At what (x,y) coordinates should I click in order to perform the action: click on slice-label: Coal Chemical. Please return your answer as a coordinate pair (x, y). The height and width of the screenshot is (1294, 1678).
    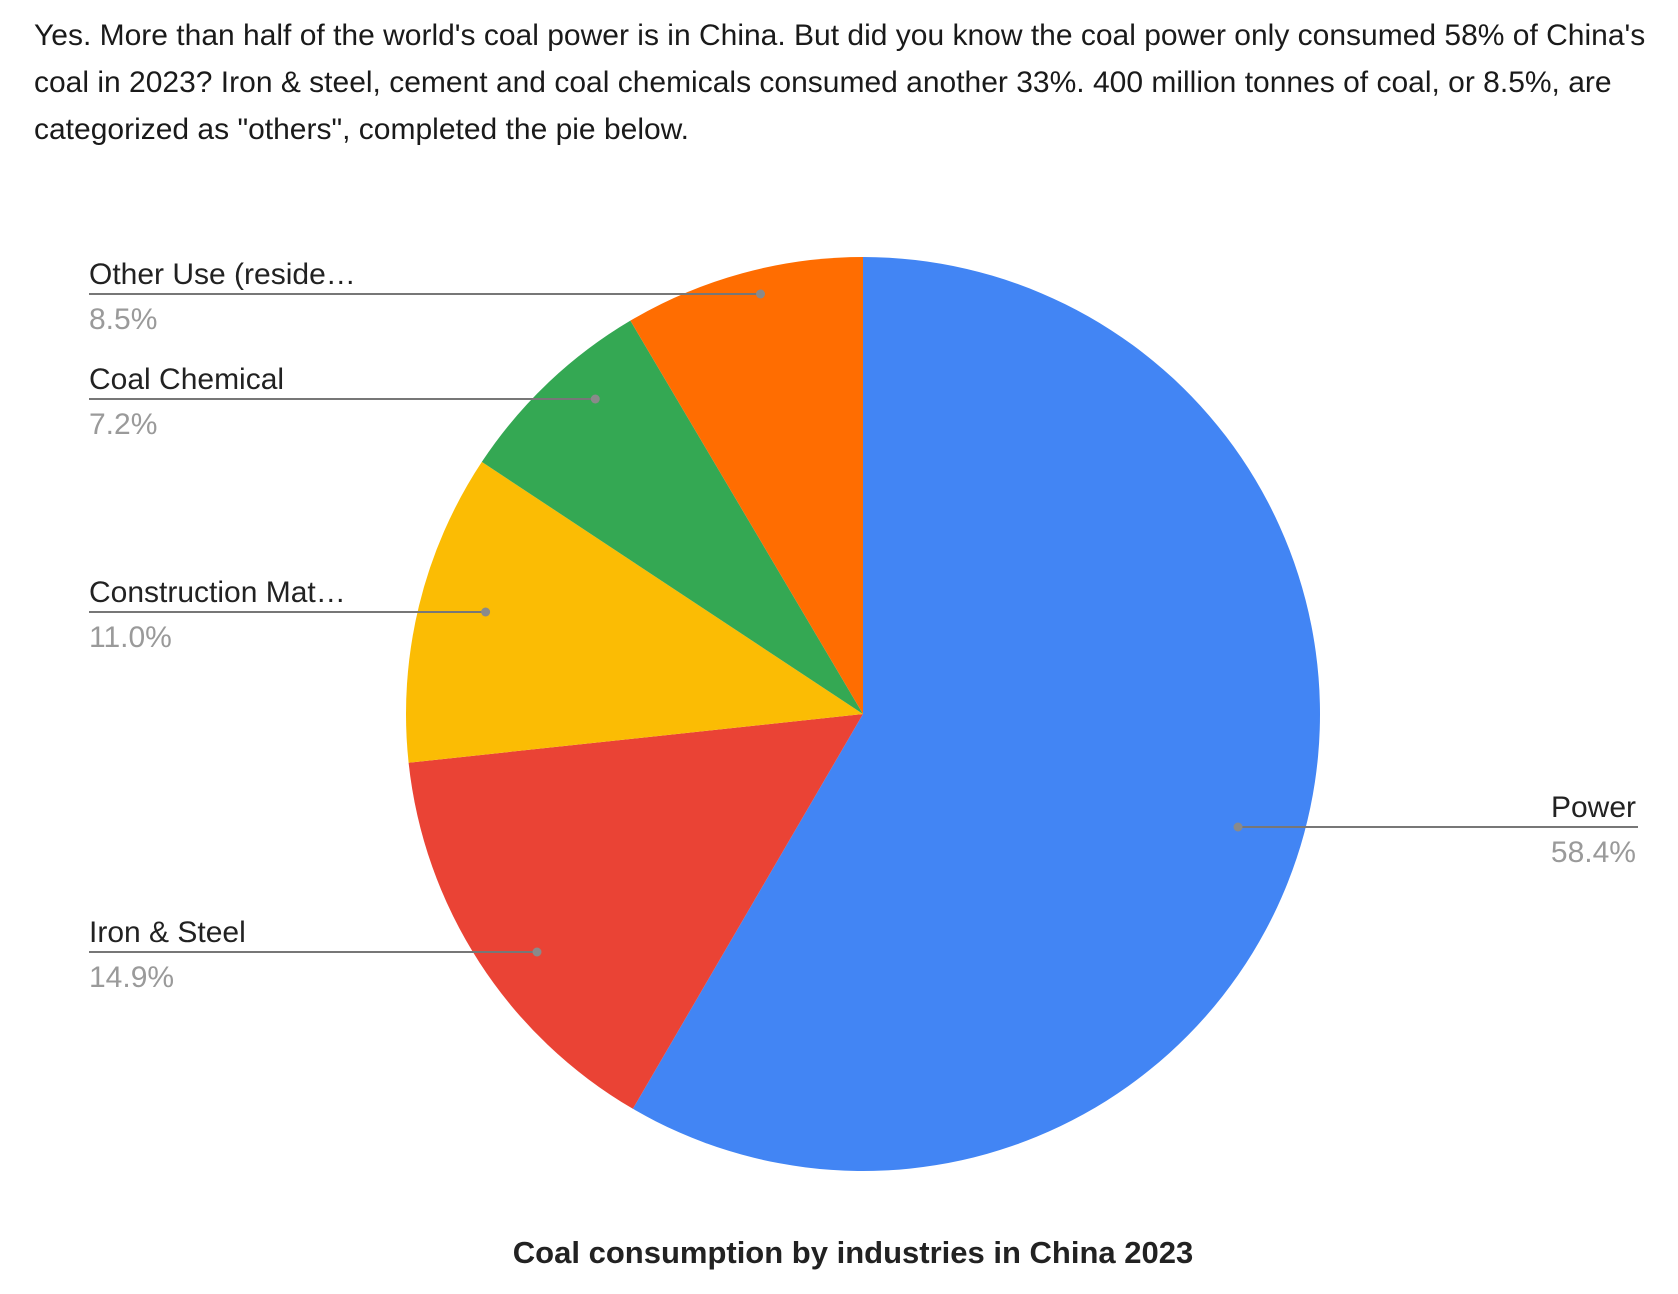
    Looking at the image, I should click on (186, 379).